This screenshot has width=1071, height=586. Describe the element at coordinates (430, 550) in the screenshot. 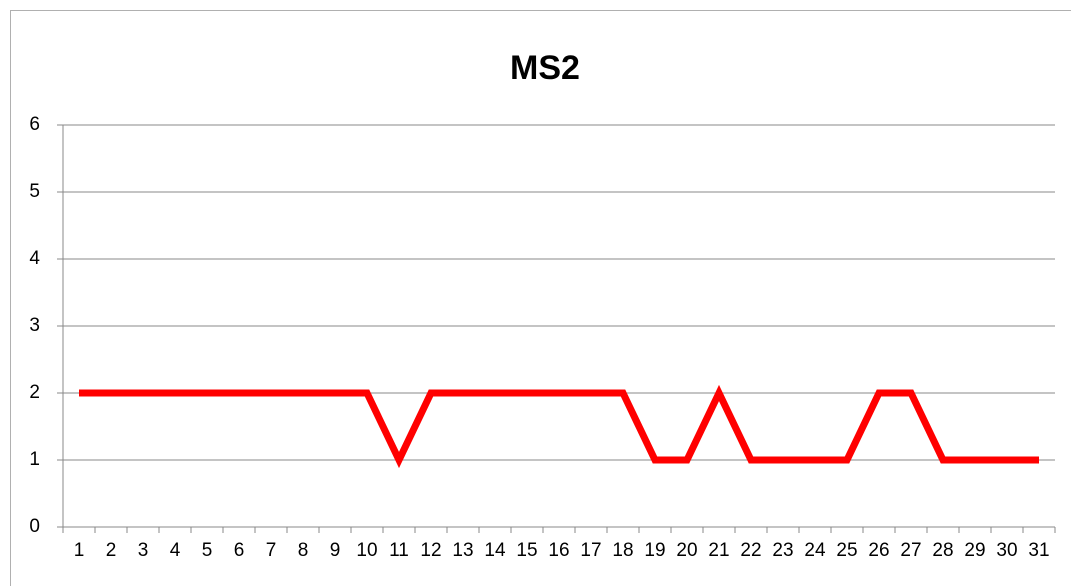

I see `x-tick-label: 12` at that location.